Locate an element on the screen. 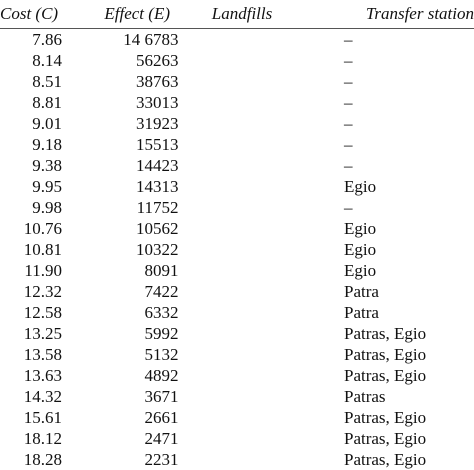 Image resolution: width=474 pixels, height=470 pixels. cell-cost: 15.61 is located at coordinates (31, 417).